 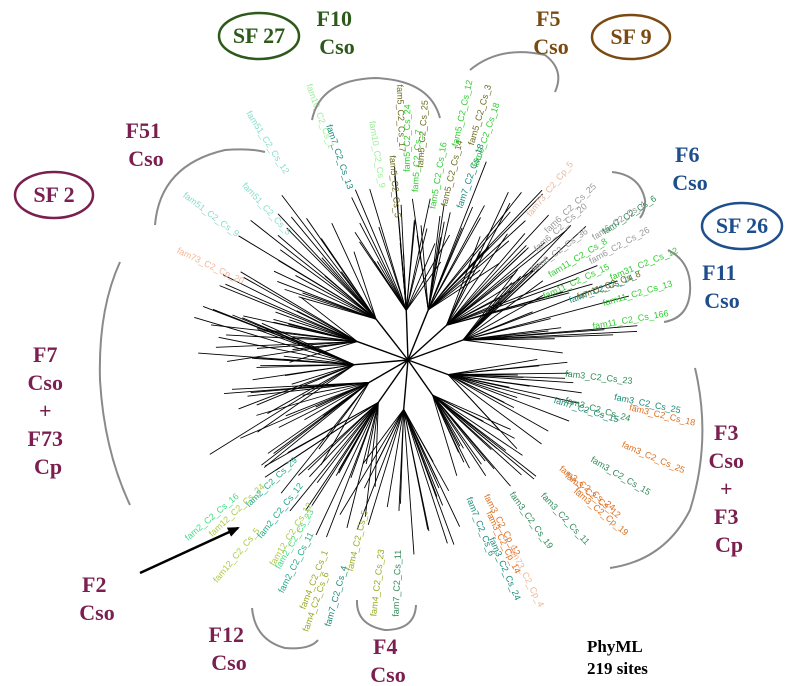 I want to click on leaf-label: fam4_C2_Cs_5, so click(x=357, y=540).